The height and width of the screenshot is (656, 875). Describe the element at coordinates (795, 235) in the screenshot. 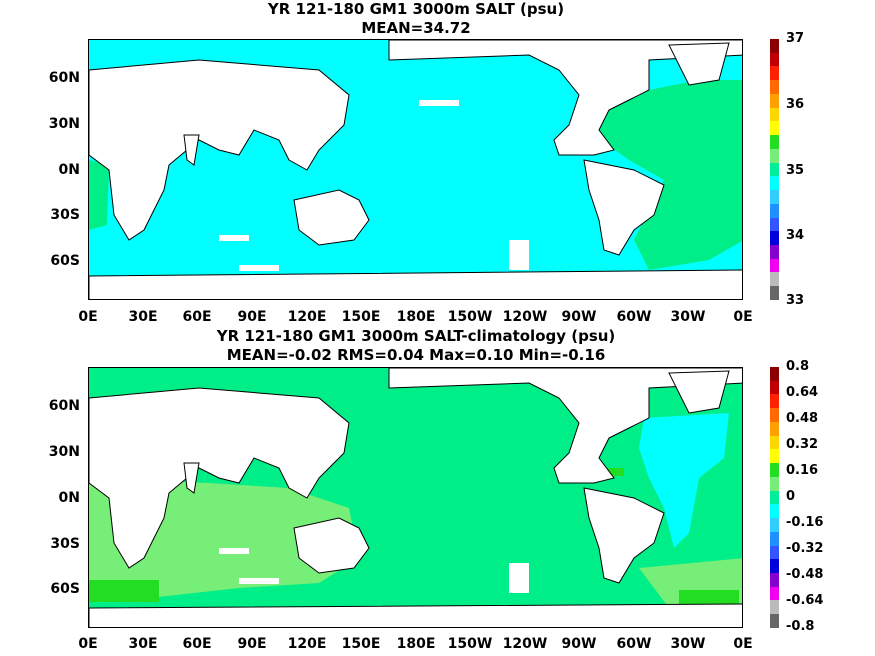

I see `map1-colorbar-tick: 34` at that location.